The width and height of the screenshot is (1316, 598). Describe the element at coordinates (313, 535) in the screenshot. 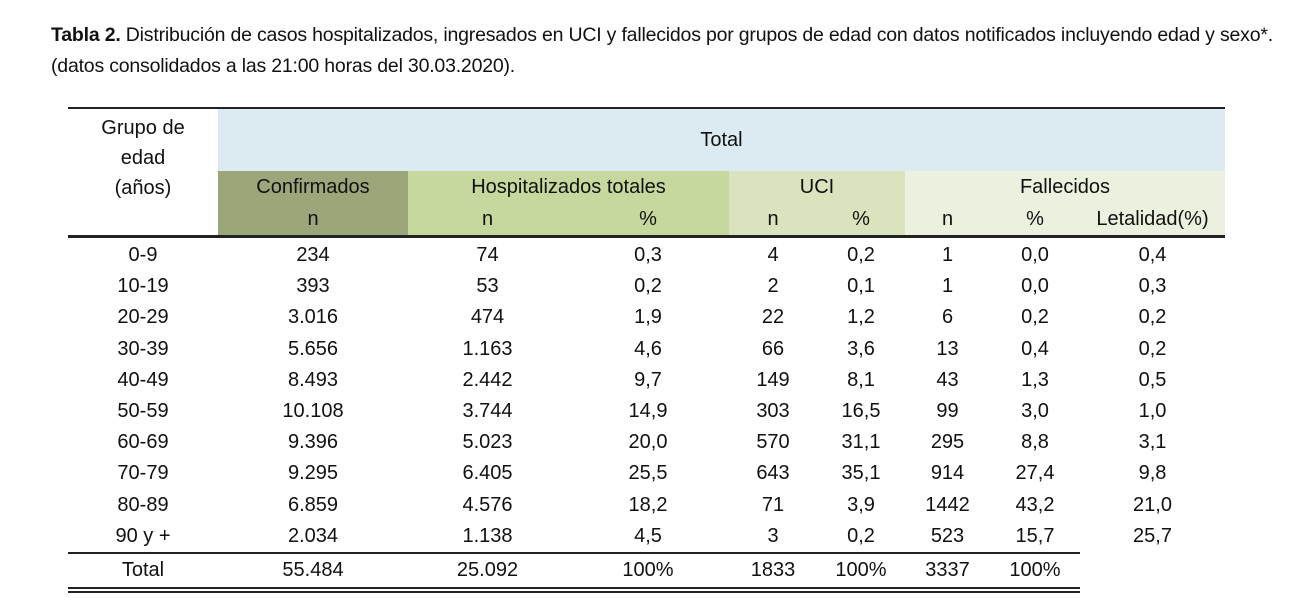

I see `table-cell: 2.034` at that location.